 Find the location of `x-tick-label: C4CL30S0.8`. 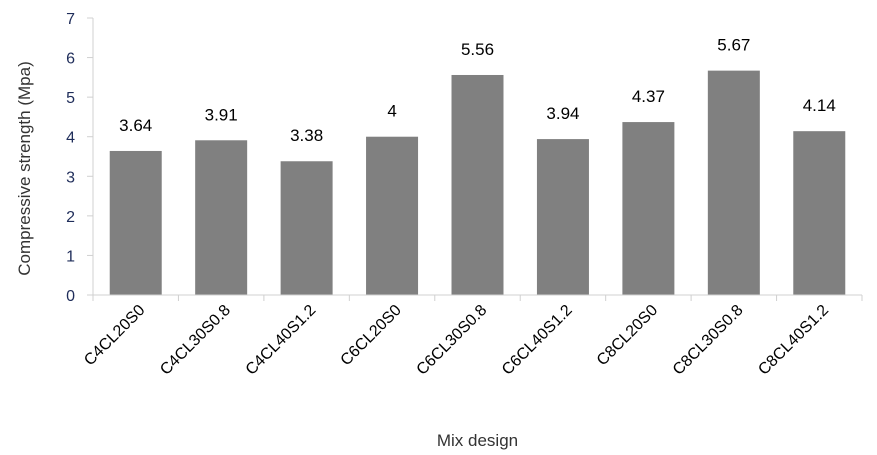

x-tick-label: C4CL30S0.8 is located at coordinates (195, 340).